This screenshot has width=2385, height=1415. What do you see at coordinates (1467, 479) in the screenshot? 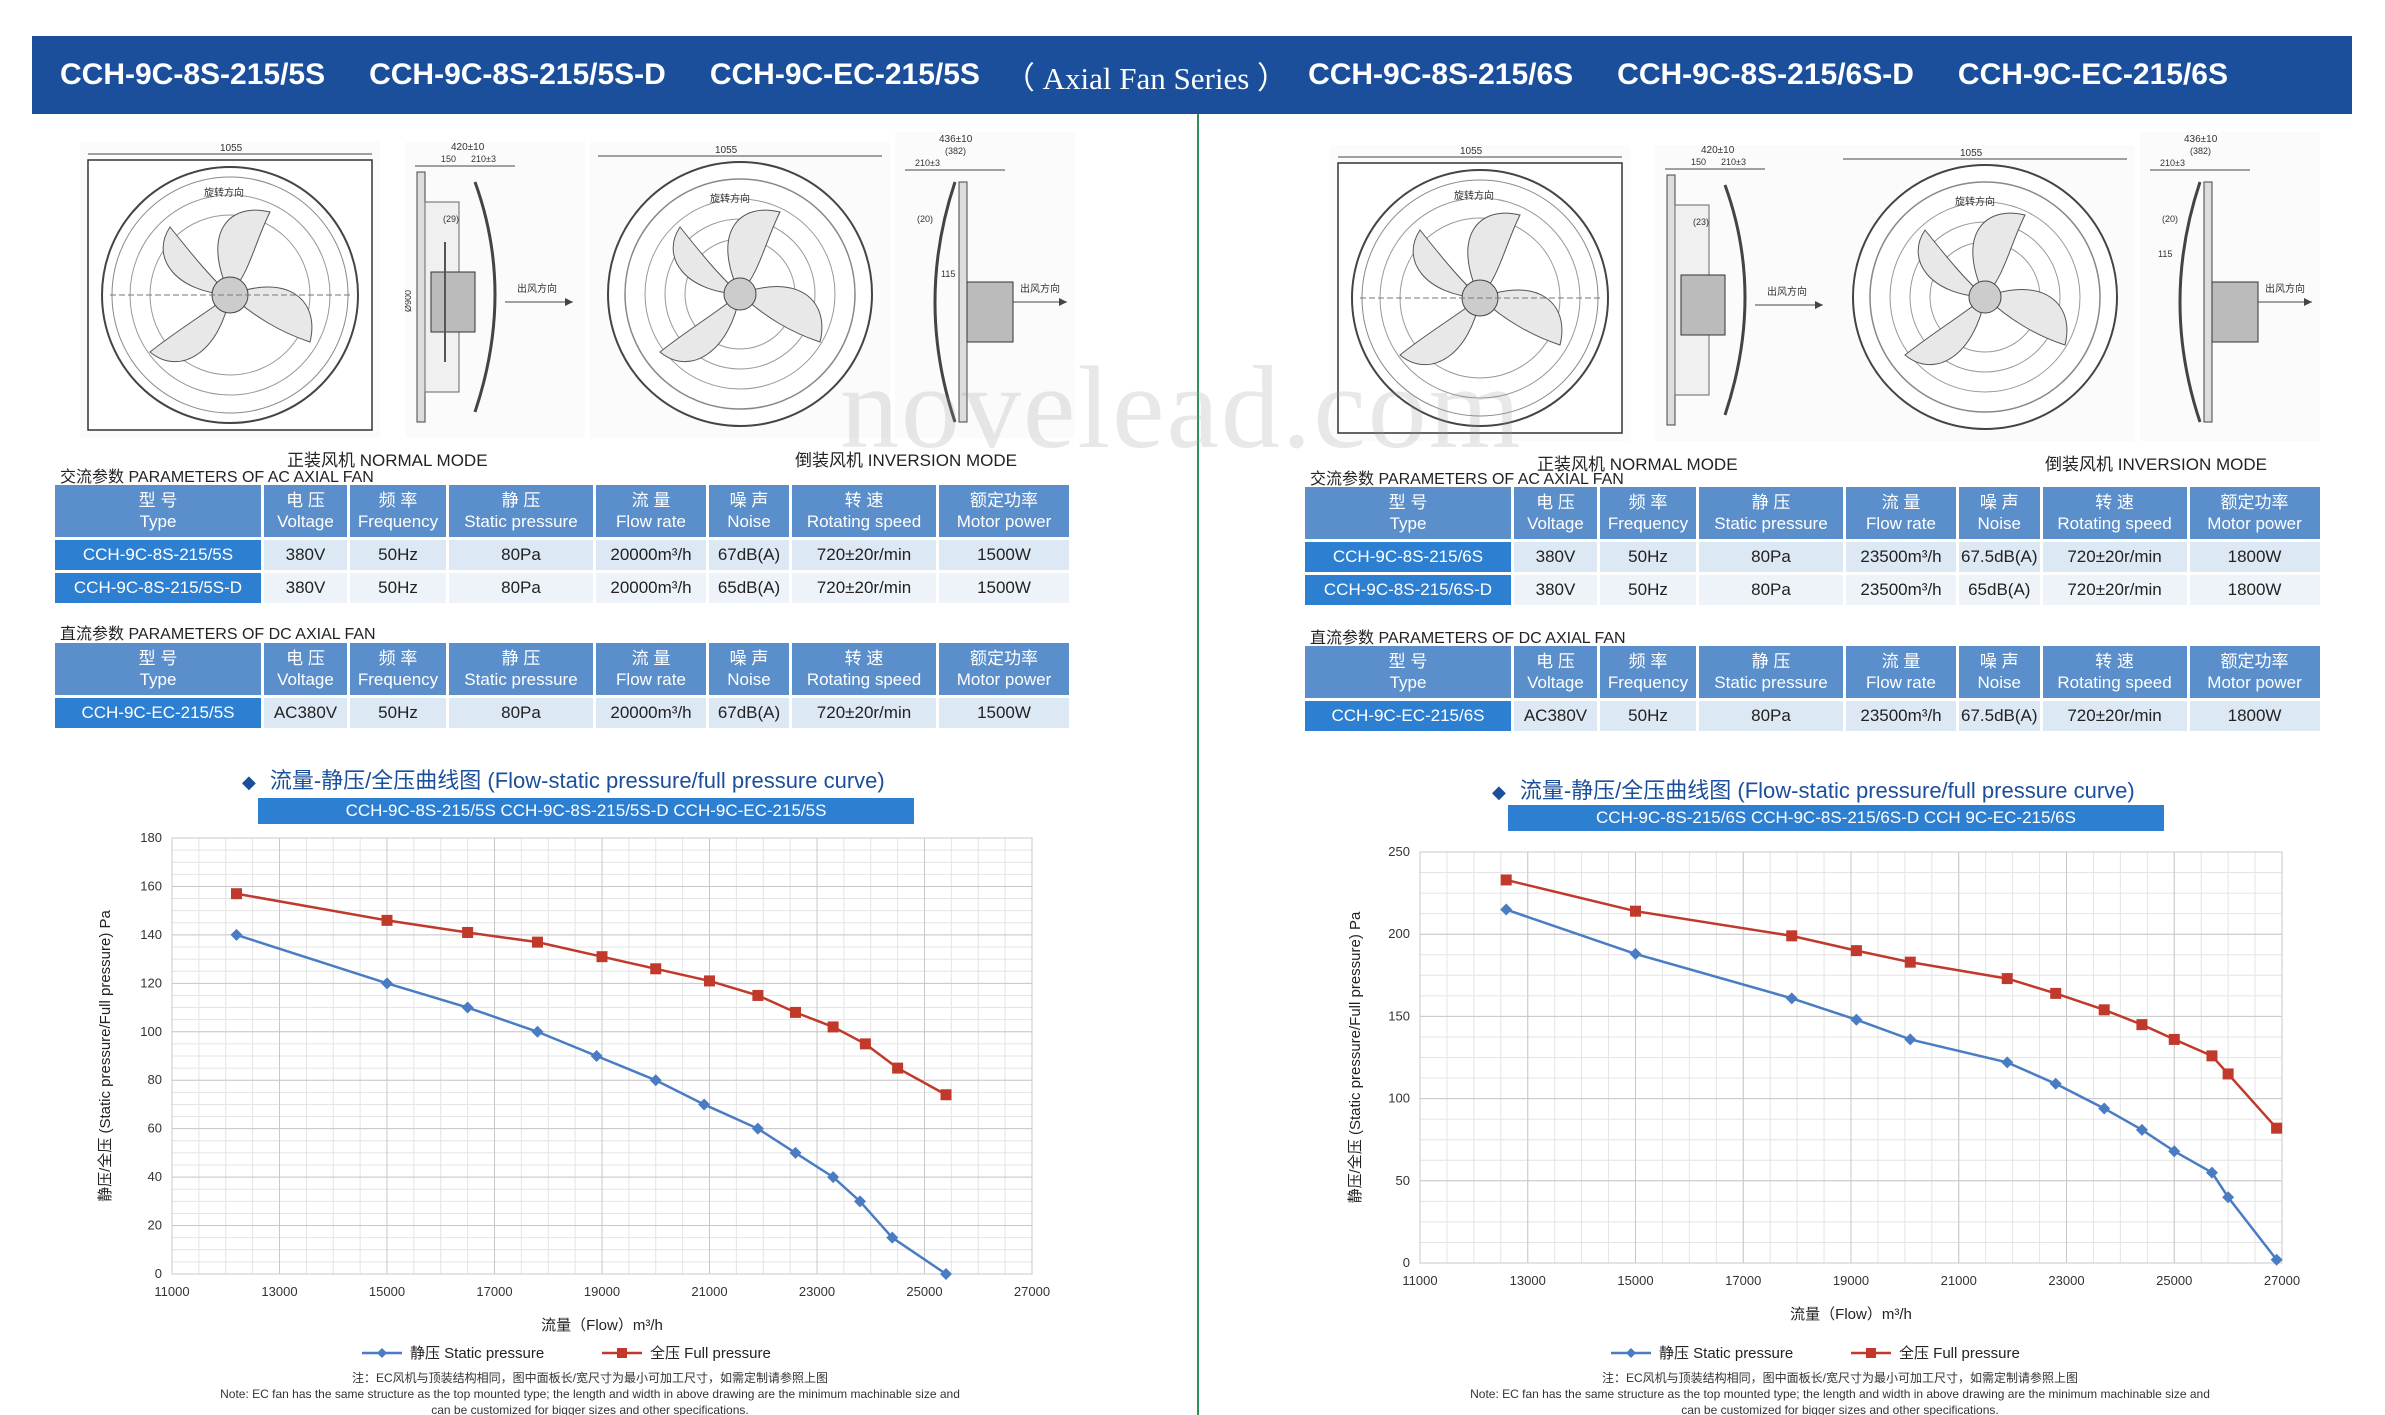
I see `ac-section-title: 交流参数 PARAMETERS OF AC AXIAL FAN` at bounding box center [1467, 479].